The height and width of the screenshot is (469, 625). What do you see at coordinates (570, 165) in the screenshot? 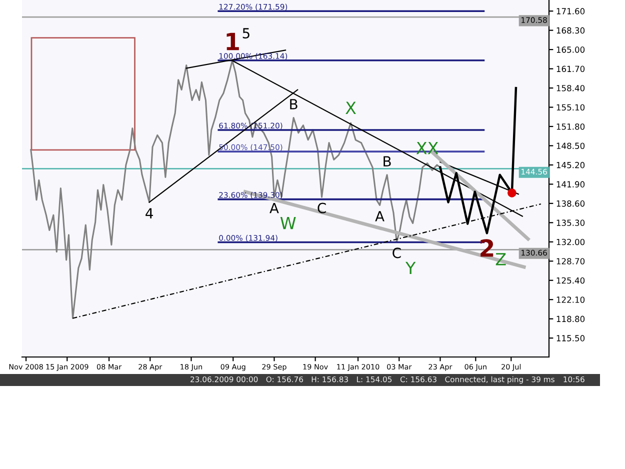
I see `y-tick-label: 145.20` at bounding box center [570, 165].